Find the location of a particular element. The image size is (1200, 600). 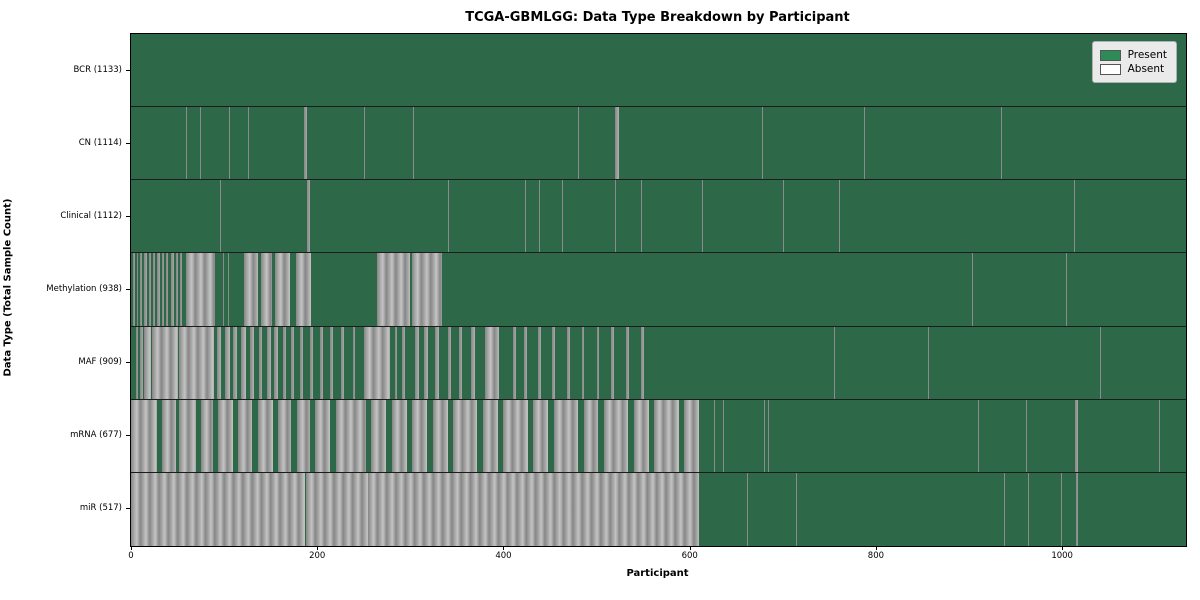

legend-absent-label: Absent is located at coordinates (1146, 69).